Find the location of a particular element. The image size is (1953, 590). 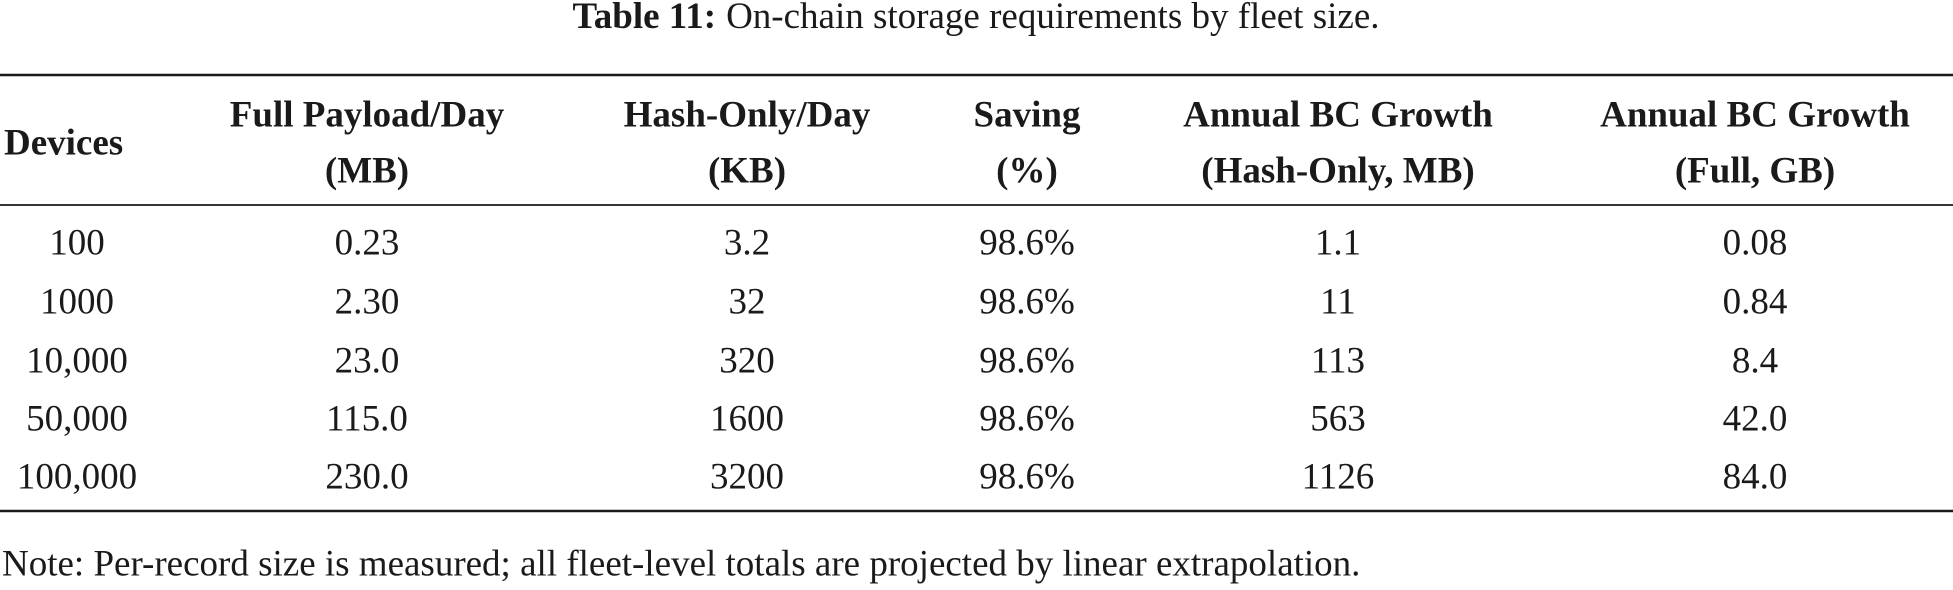

table-cell: 1.1 is located at coordinates (1338, 242).